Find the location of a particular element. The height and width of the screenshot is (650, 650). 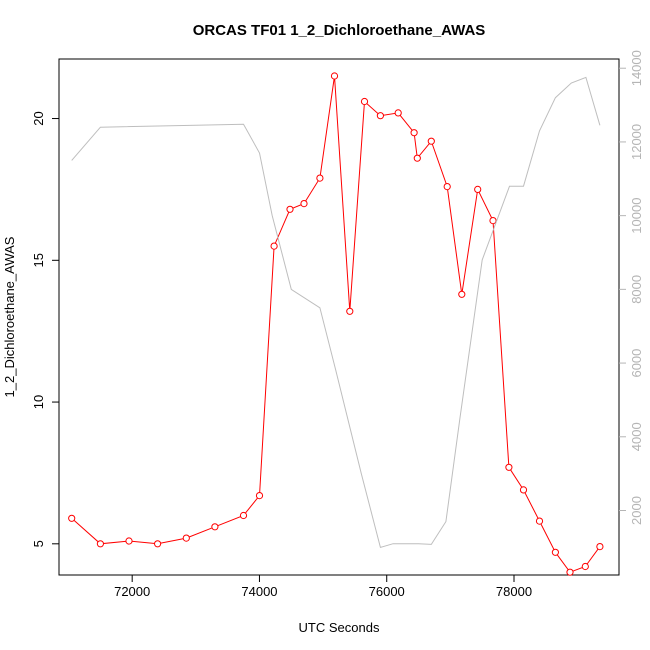

y-tick-label-right: 12000 is located at coordinates (636, 142).